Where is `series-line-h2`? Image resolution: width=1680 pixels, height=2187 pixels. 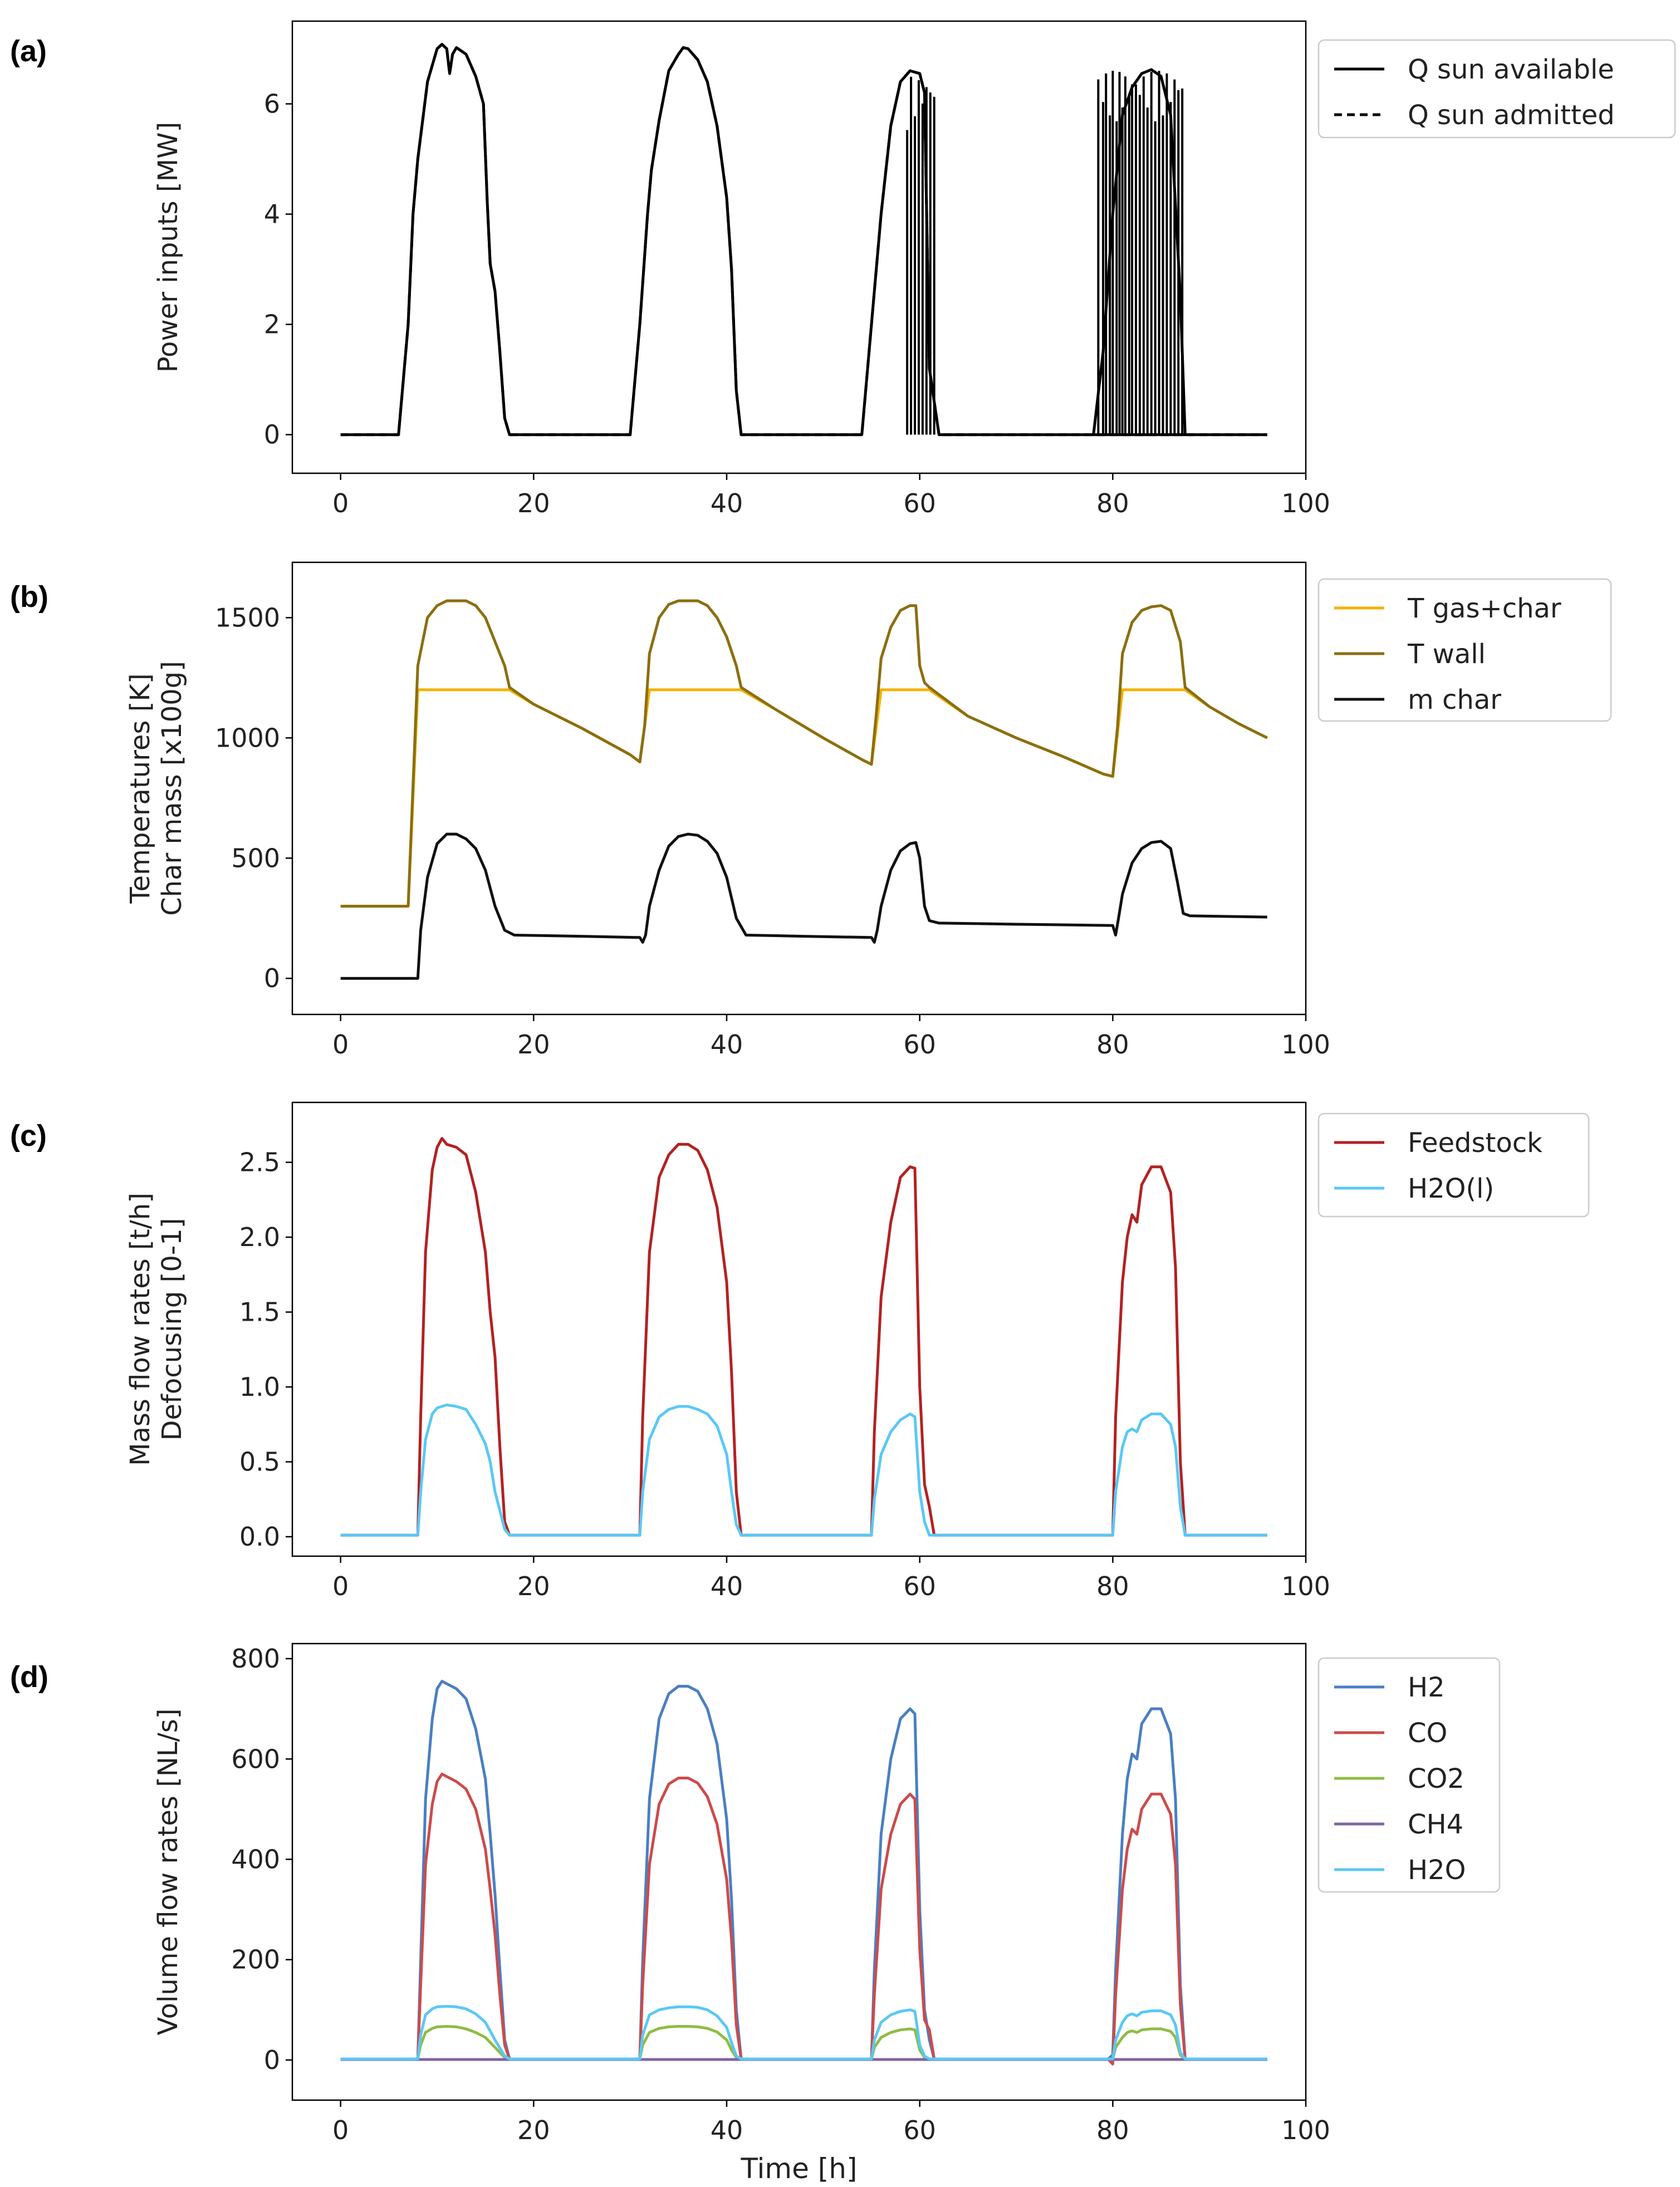 series-line-h2 is located at coordinates (803, 1870).